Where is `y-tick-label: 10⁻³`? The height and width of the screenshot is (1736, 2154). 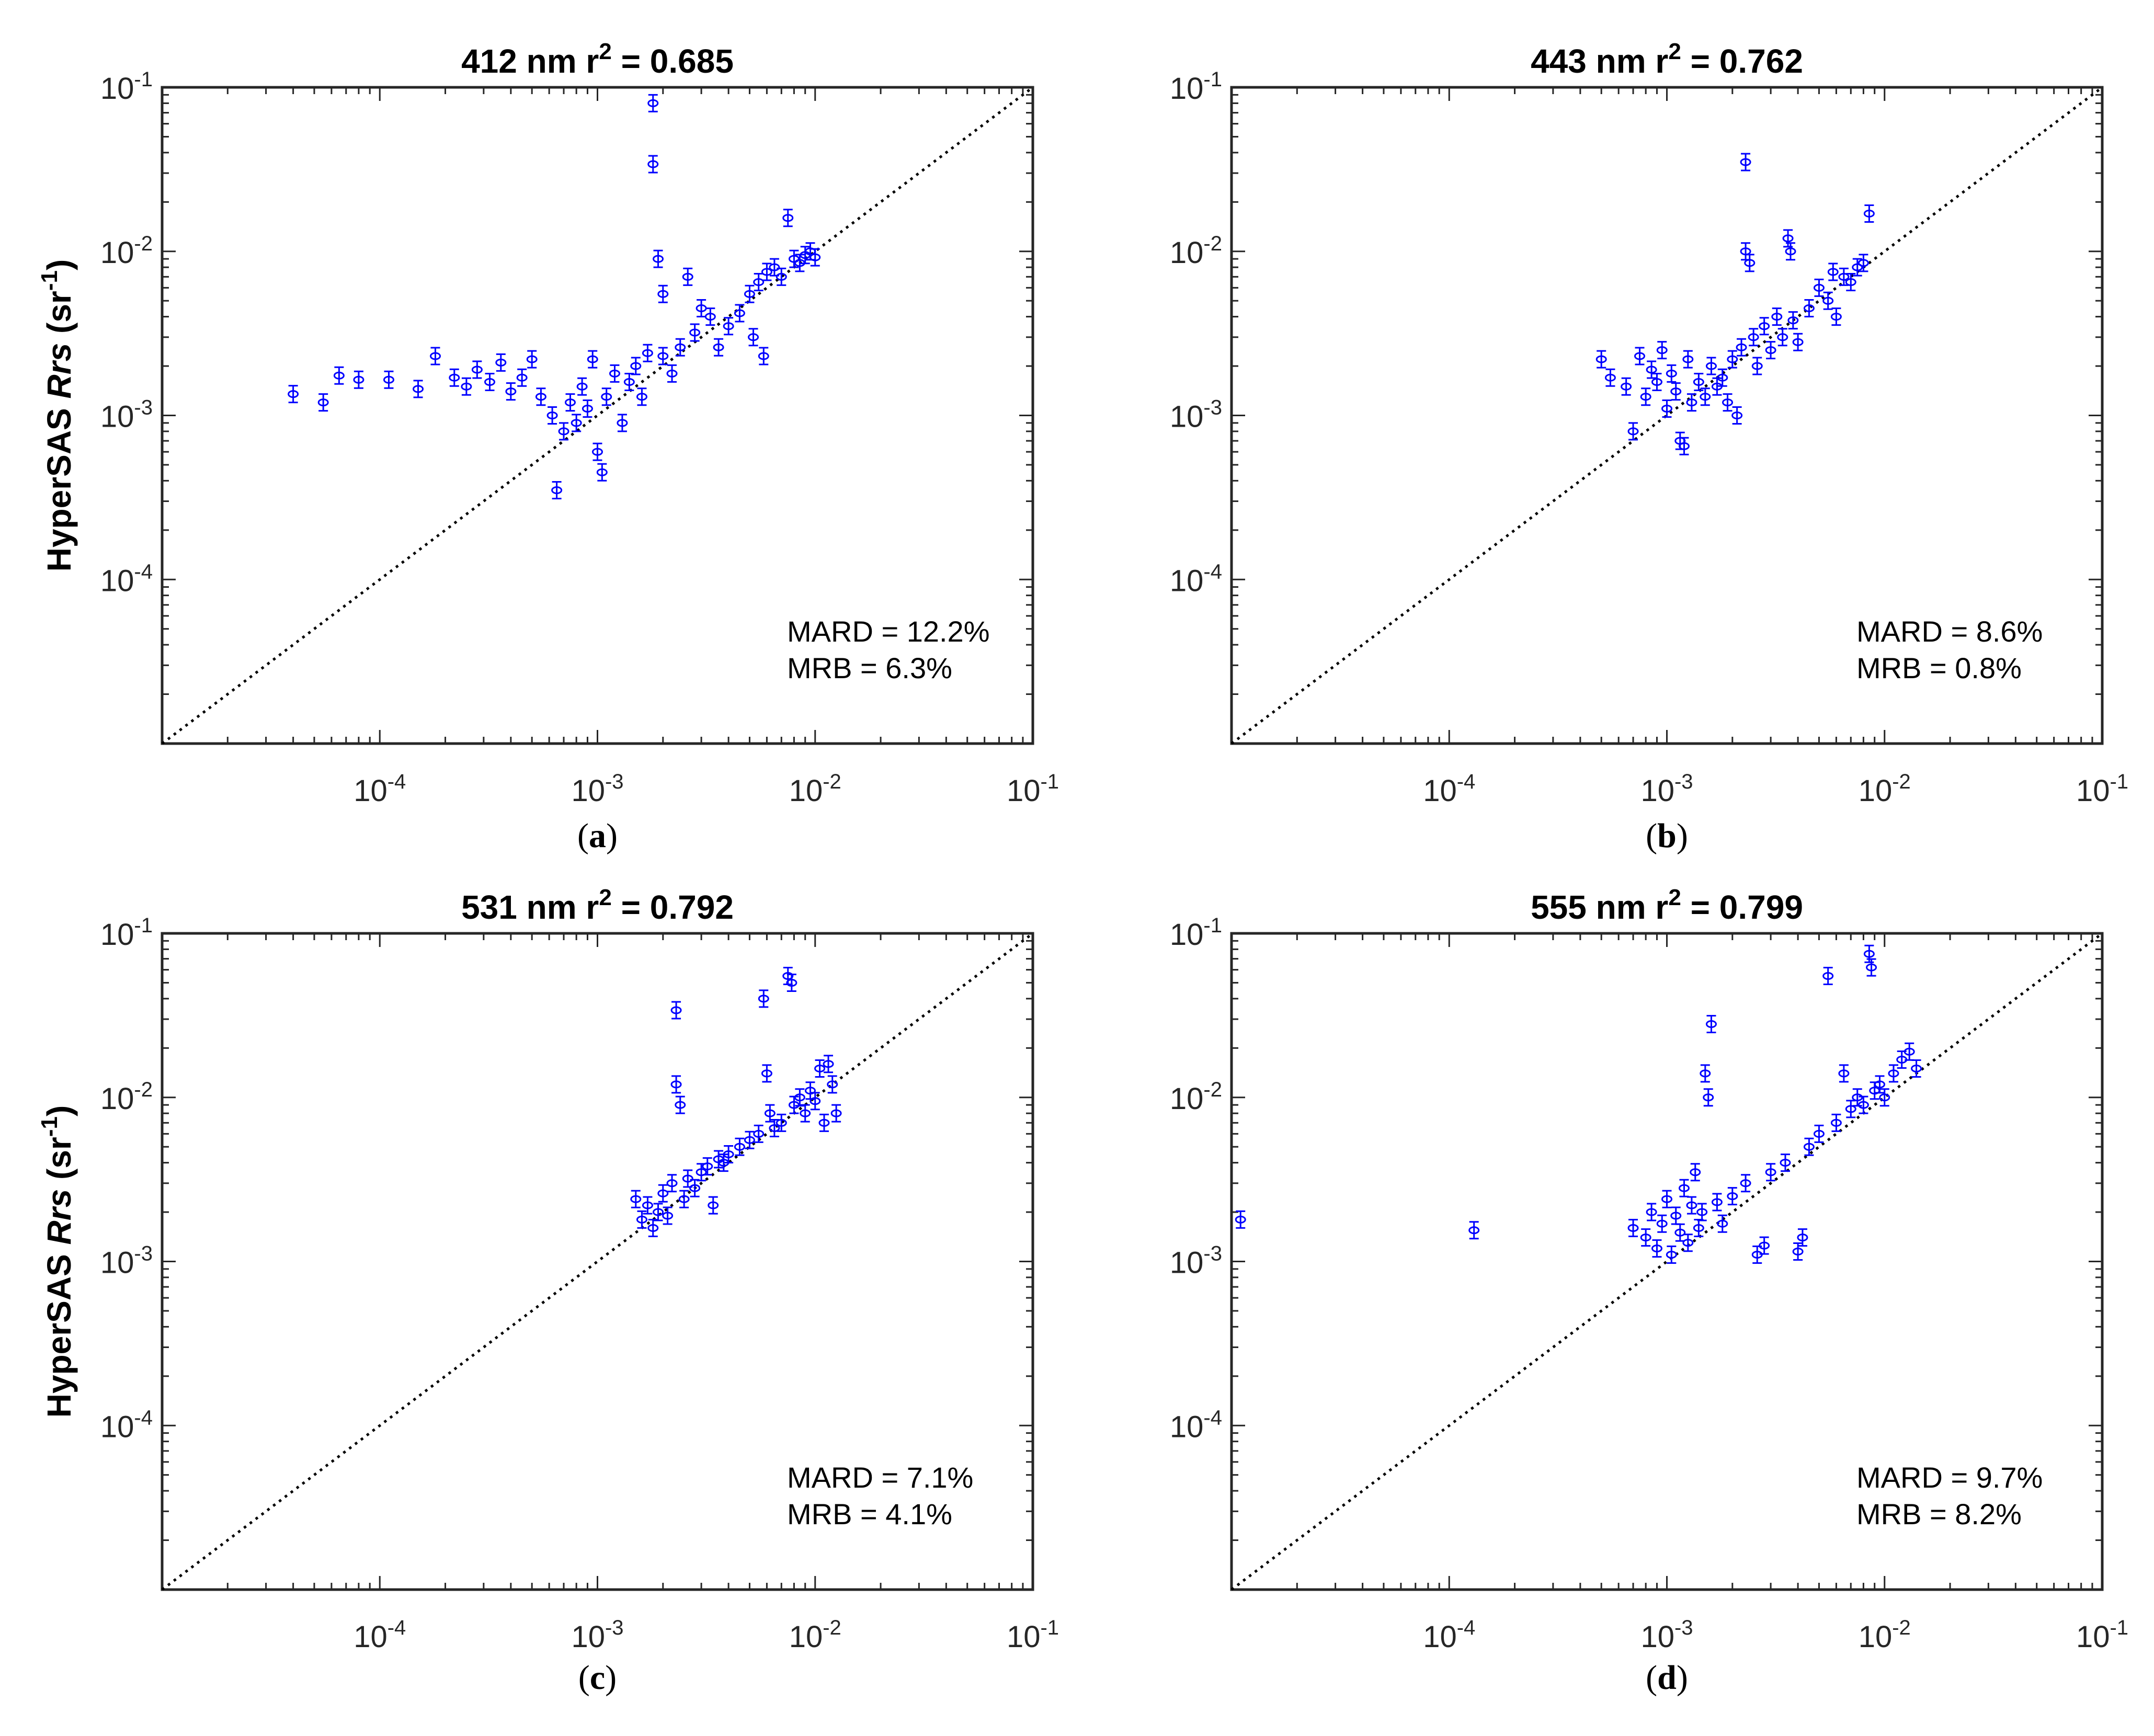 y-tick-label: 10⁻³ is located at coordinates (126, 1261).